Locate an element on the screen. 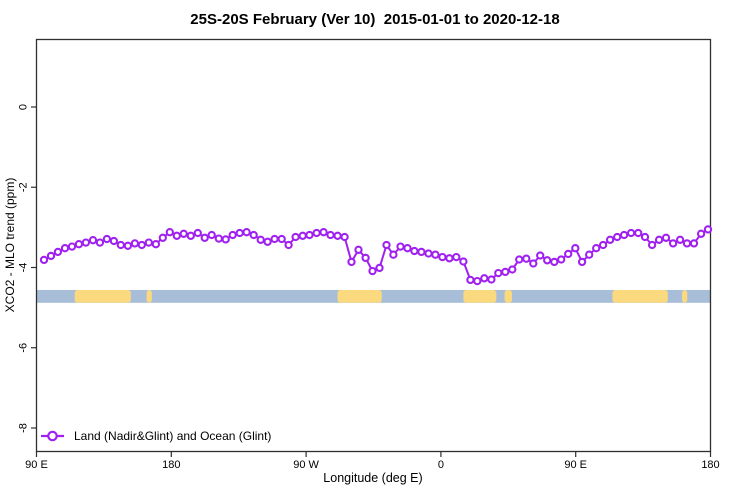 This screenshot has height=500, width=750. x-tick-label: 180 is located at coordinates (710, 465).